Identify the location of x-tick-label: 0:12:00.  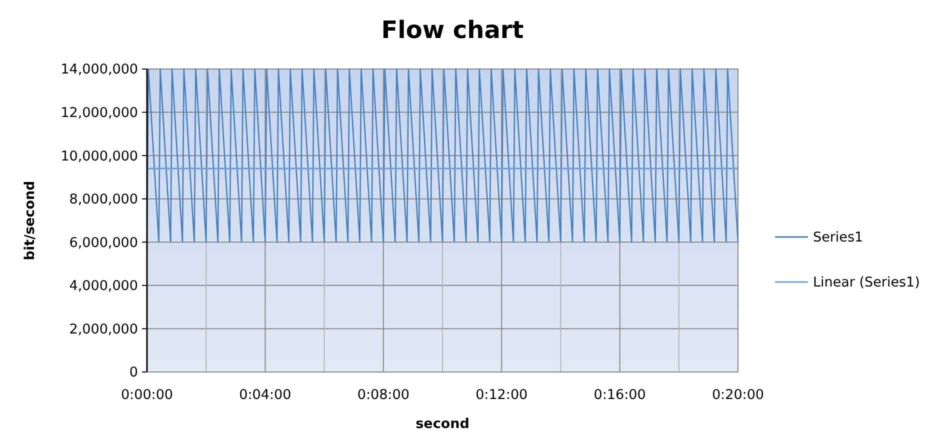
(502, 395).